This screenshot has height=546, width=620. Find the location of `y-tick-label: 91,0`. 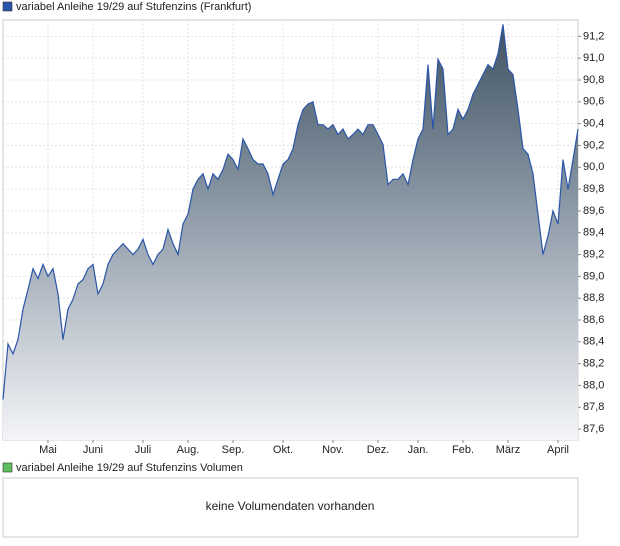

y-tick-label: 91,0 is located at coordinates (593, 58).